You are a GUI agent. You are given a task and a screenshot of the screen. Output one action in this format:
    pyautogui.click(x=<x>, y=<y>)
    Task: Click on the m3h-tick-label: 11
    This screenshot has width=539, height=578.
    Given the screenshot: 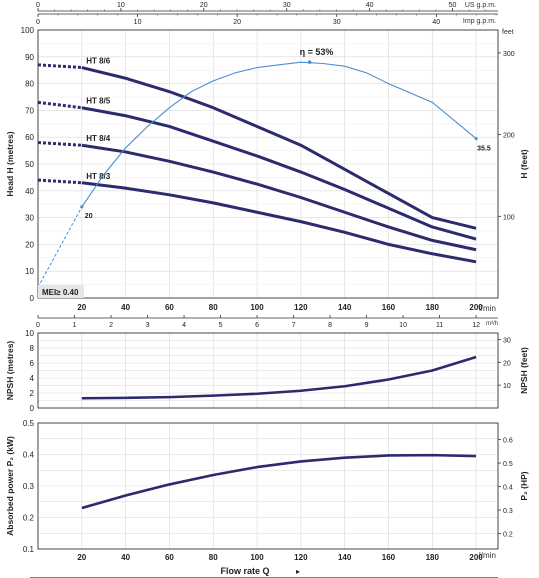 What is the action you would take?
    pyautogui.click(x=439, y=325)
    